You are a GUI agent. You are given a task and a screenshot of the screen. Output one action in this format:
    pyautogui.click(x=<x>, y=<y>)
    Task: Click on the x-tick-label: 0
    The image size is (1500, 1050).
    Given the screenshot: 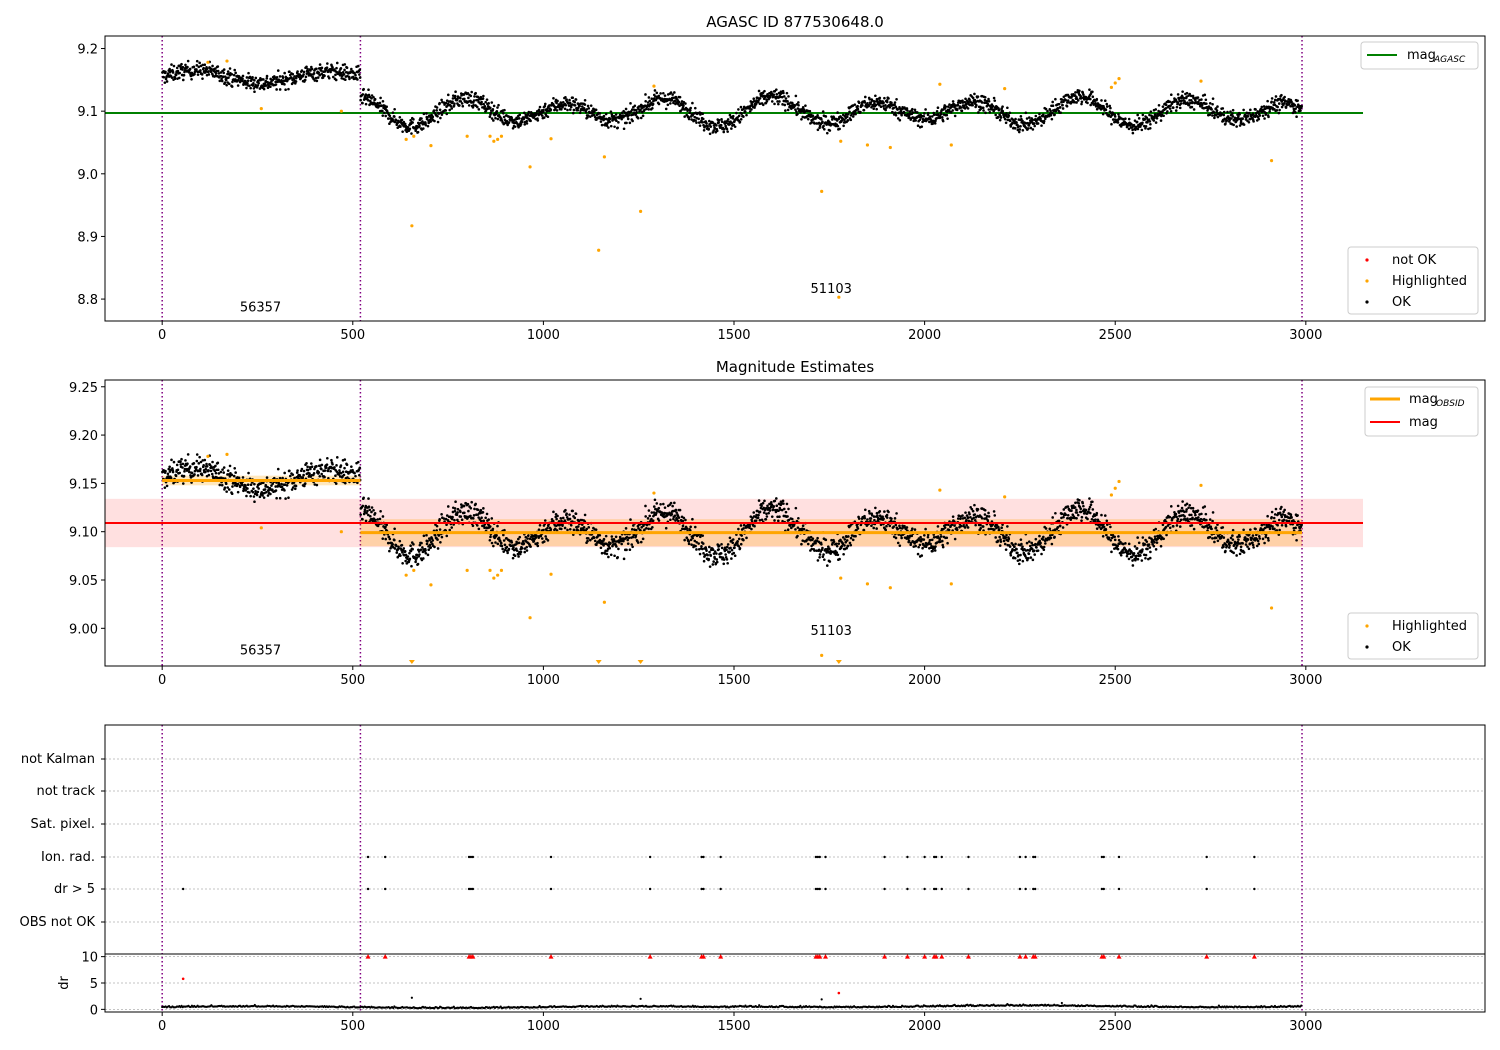 What is the action you would take?
    pyautogui.click(x=162, y=335)
    